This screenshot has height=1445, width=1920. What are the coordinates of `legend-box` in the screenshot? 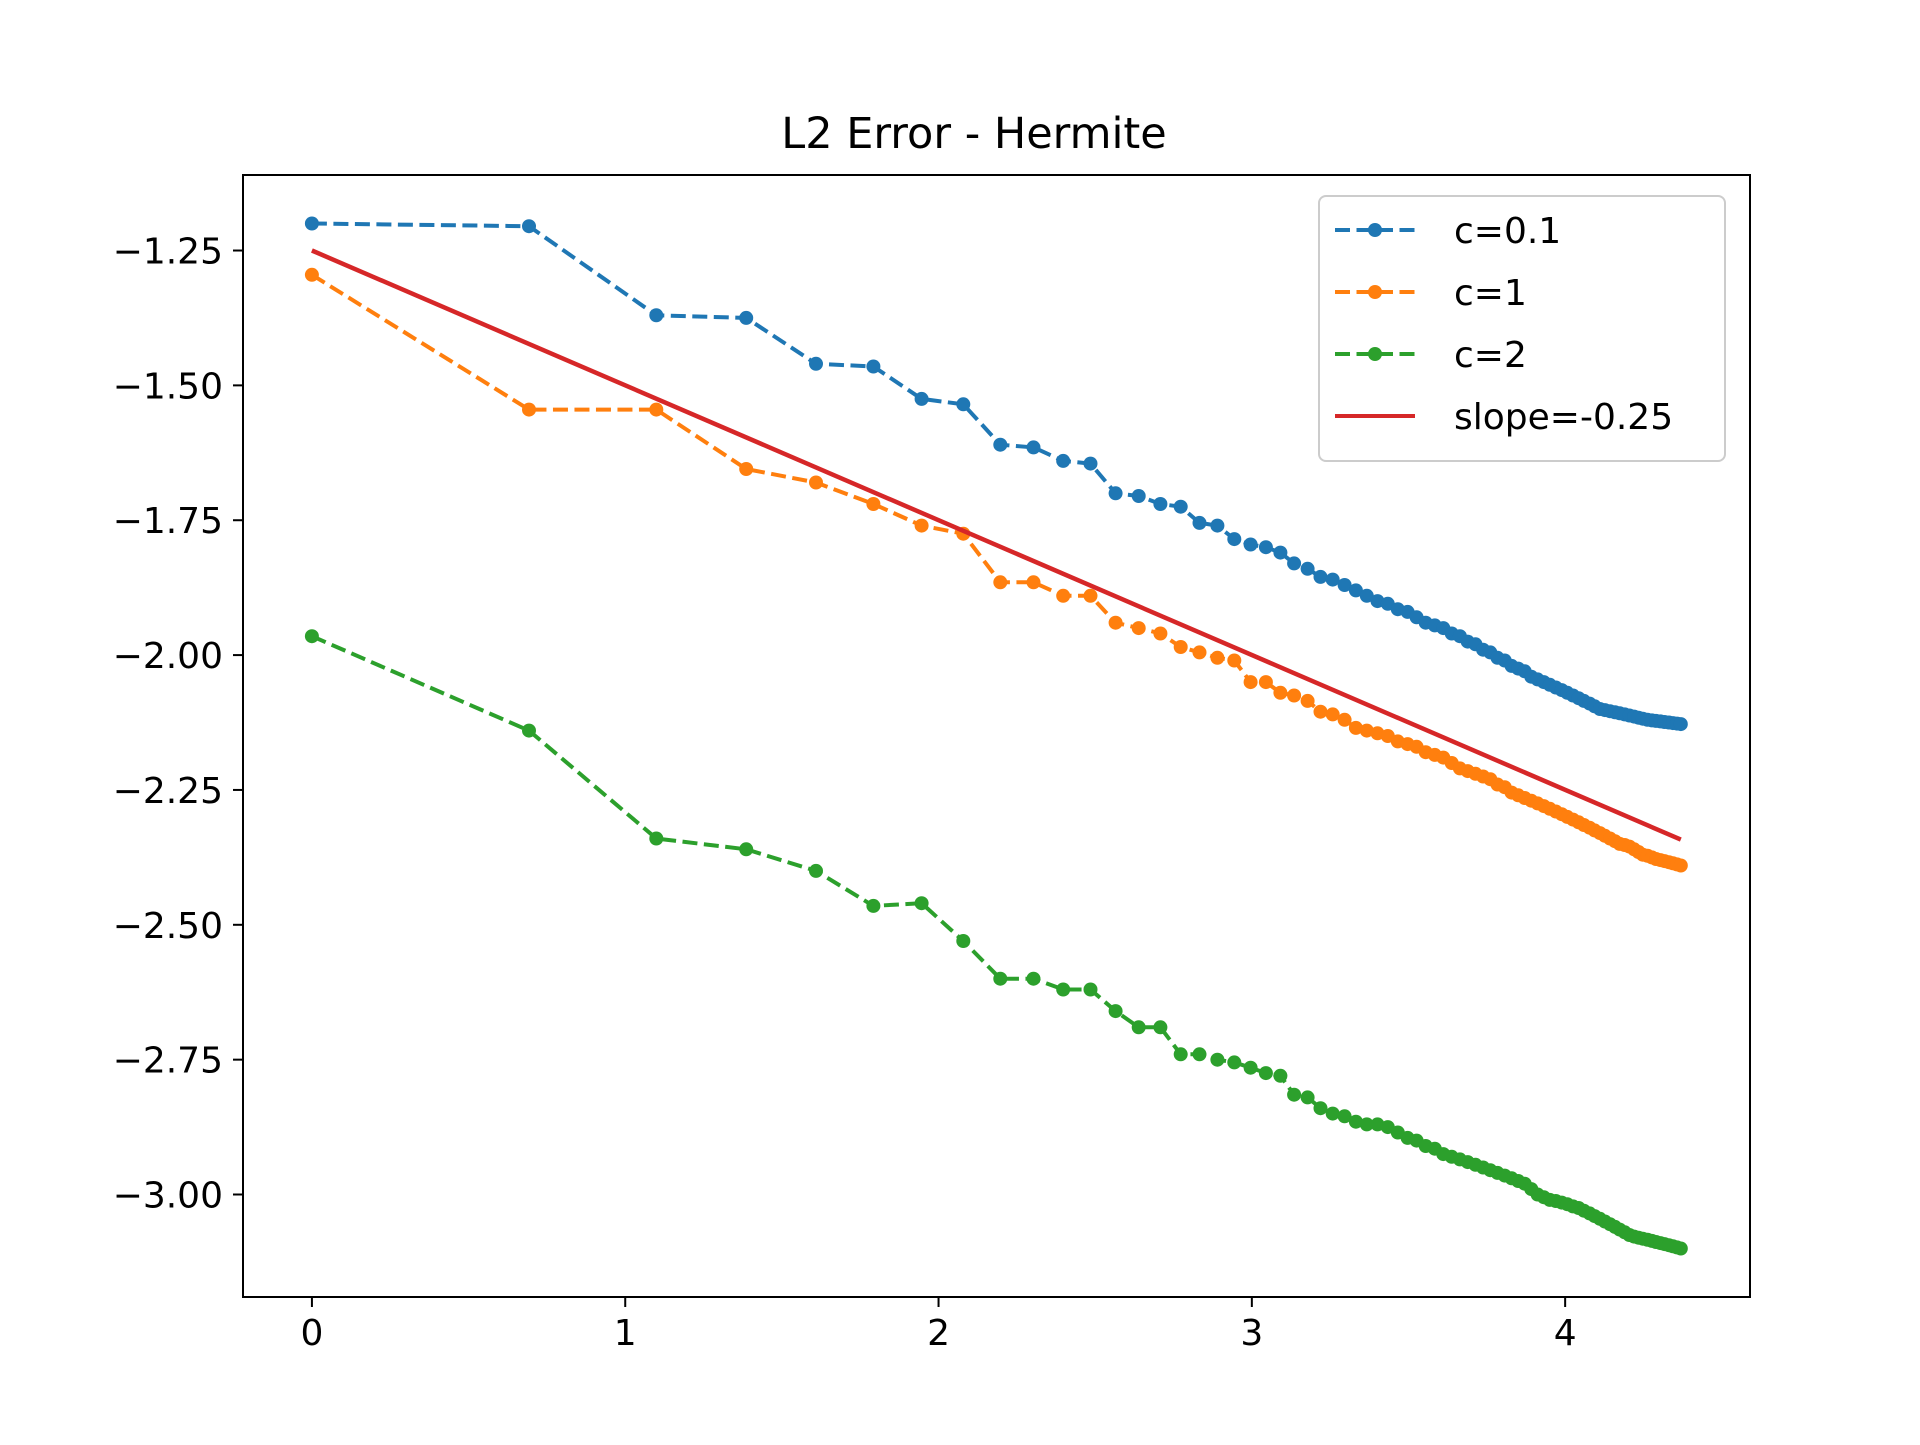 It's located at (1522, 328).